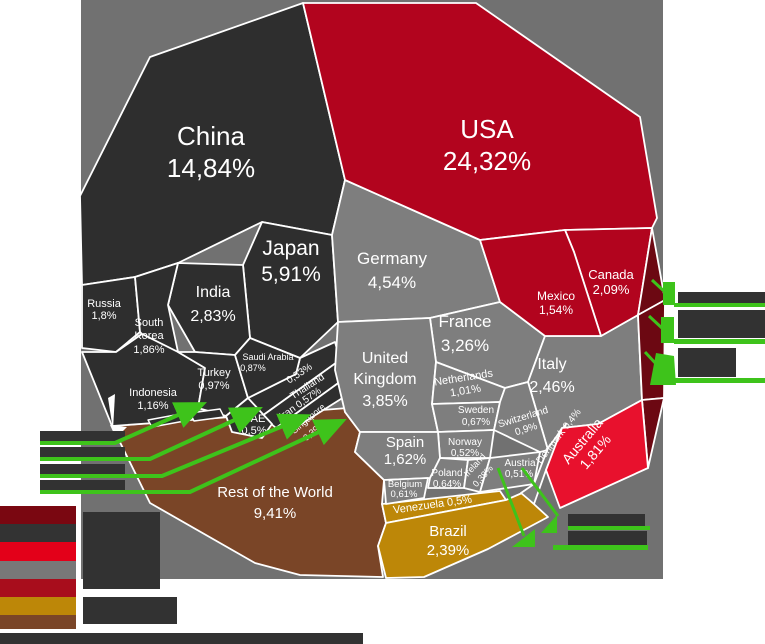  What do you see at coordinates (275, 513) in the screenshot?
I see `label-rest-of-world-value: 9,41%` at bounding box center [275, 513].